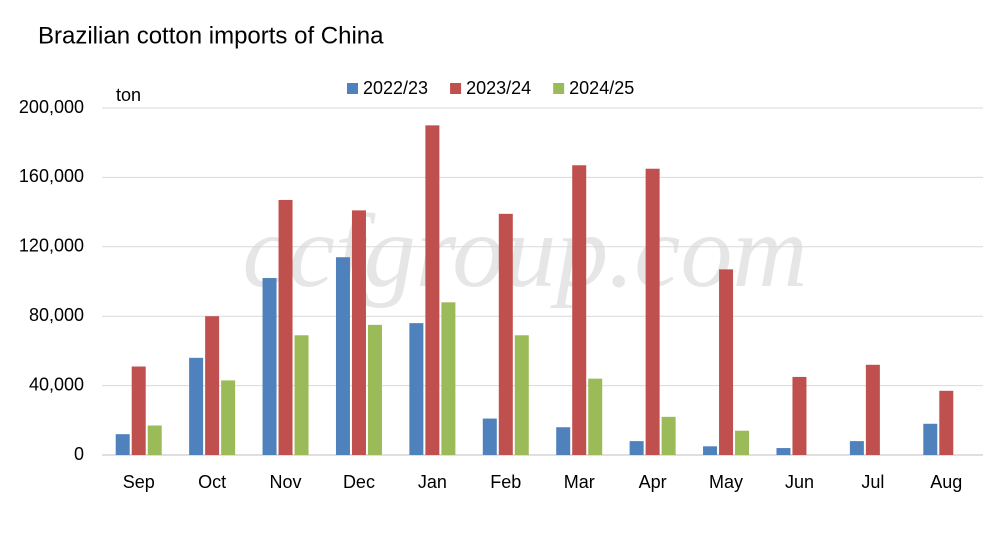 This screenshot has width=1005, height=533. Describe the element at coordinates (799, 482) in the screenshot. I see `x-tick-label: Jun` at that location.